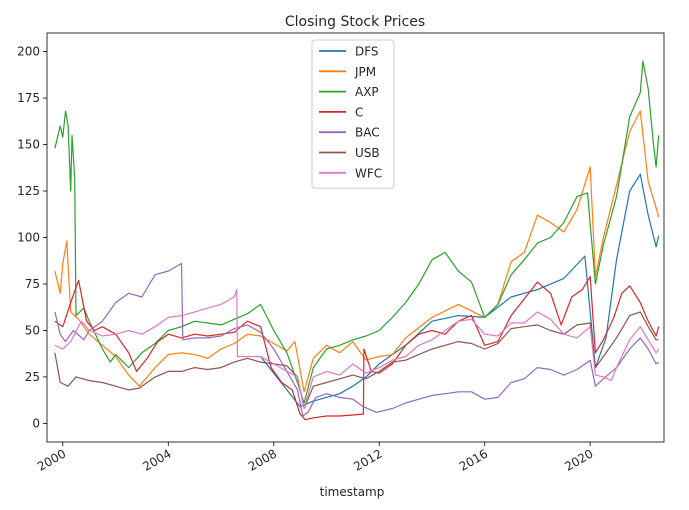  What do you see at coordinates (28, 238) in the screenshot?
I see `y-tick-label: 100` at bounding box center [28, 238].